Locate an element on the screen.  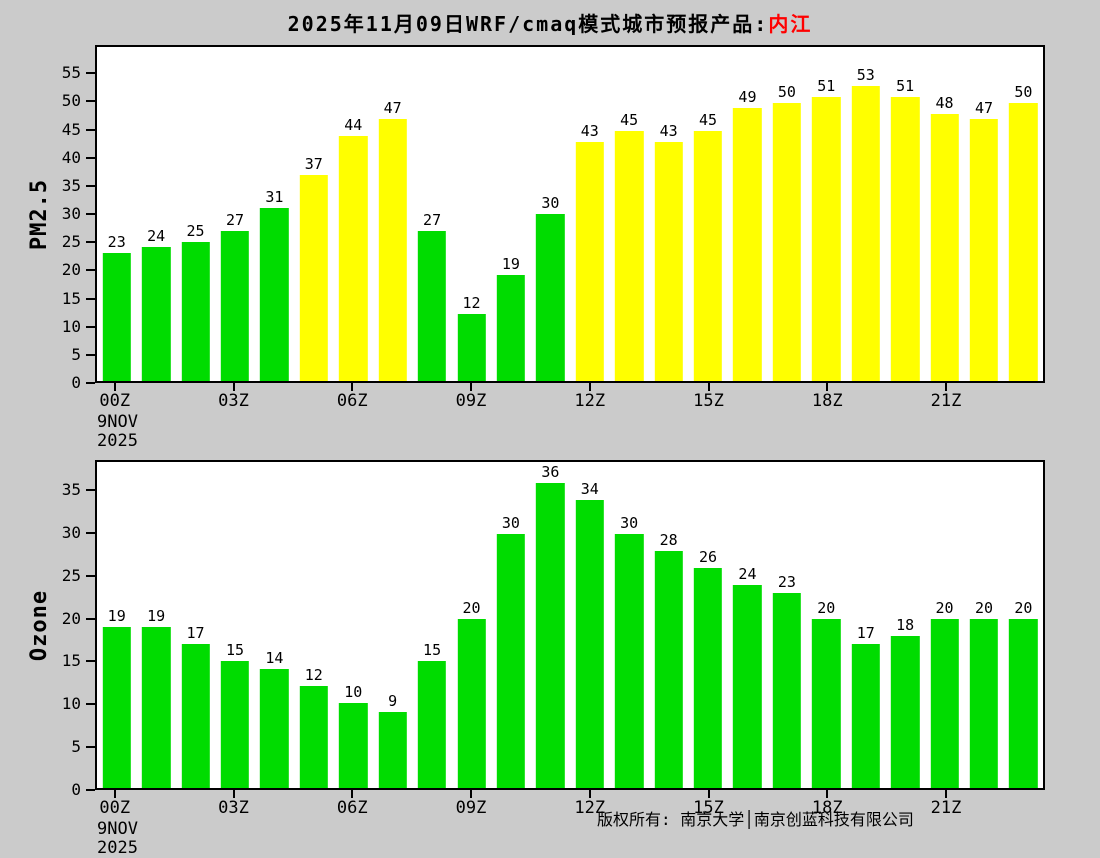
bar-value-label: 50 is located at coordinates (1023, 91).